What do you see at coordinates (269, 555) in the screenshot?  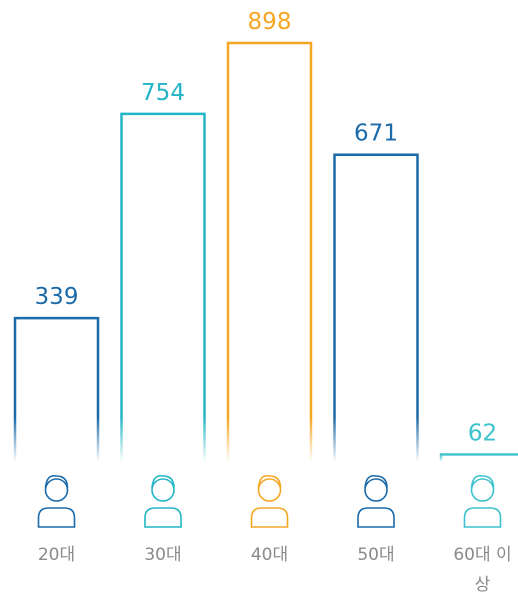 I see `x-tick-label: 40대` at bounding box center [269, 555].